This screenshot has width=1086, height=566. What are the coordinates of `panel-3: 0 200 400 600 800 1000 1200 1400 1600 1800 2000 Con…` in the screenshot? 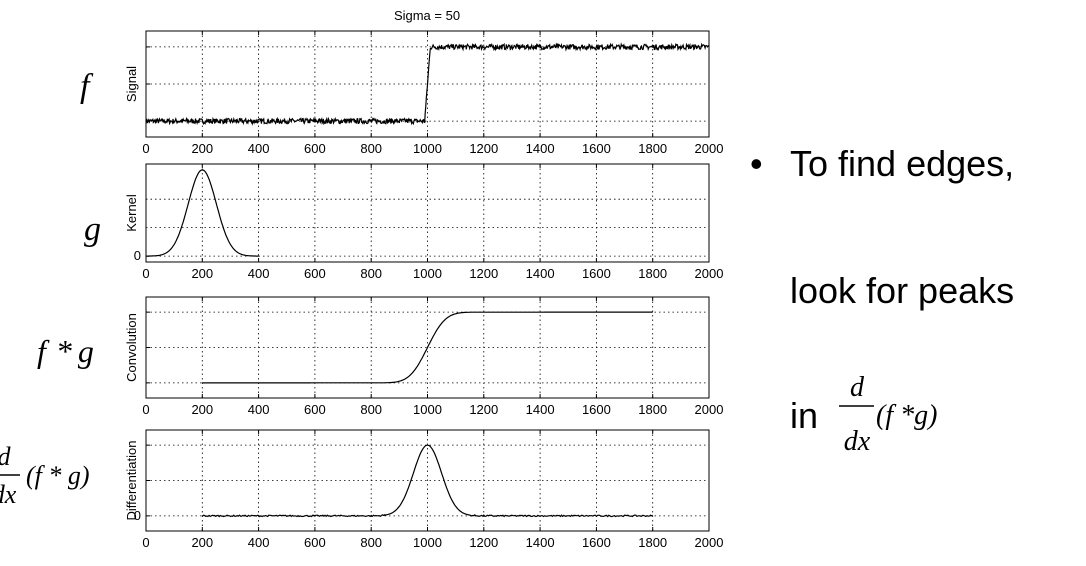 It's located at (424, 356).